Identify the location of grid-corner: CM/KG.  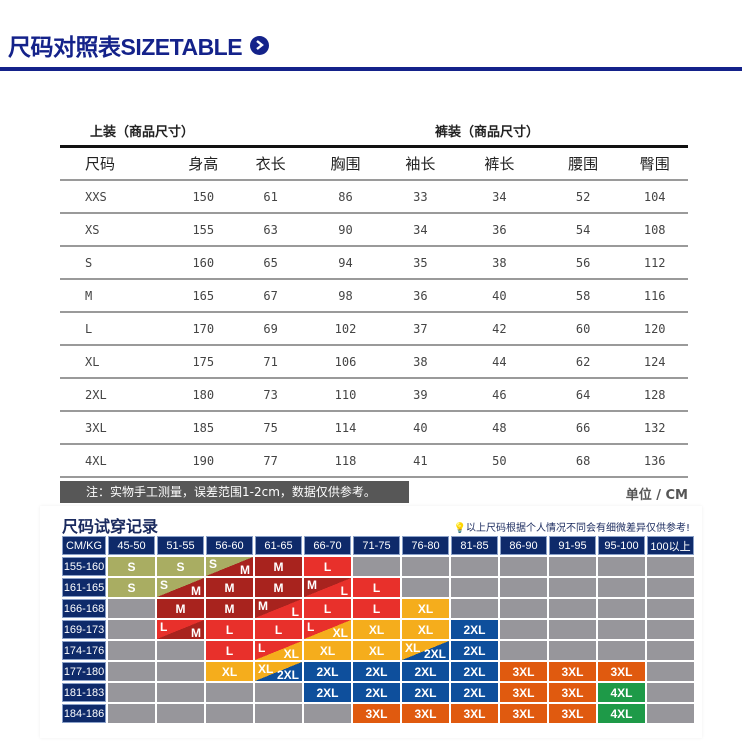
(84, 545).